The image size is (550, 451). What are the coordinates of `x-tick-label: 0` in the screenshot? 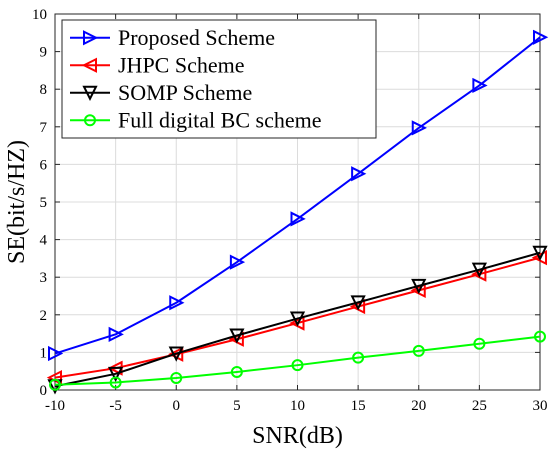 It's located at (177, 406).